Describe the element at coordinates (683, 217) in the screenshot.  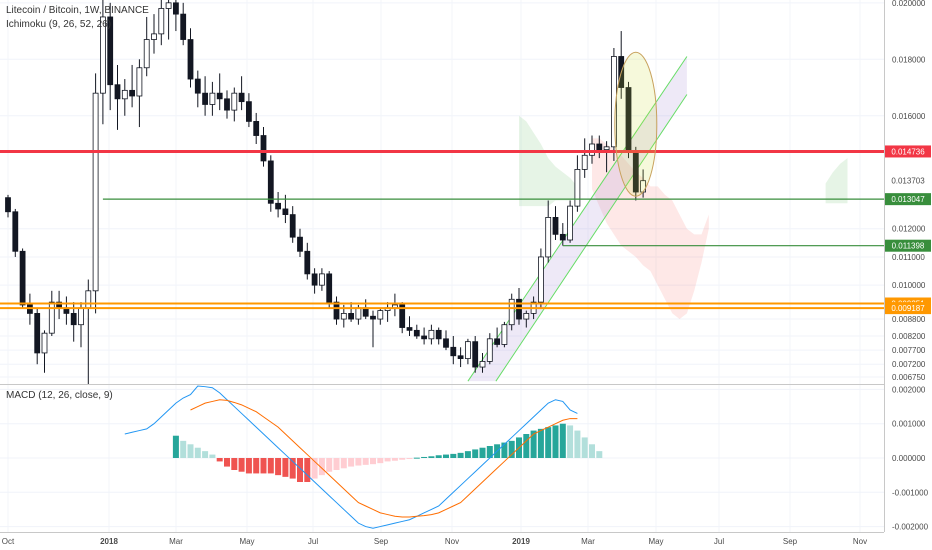
I see `ichimoku-cloud` at that location.